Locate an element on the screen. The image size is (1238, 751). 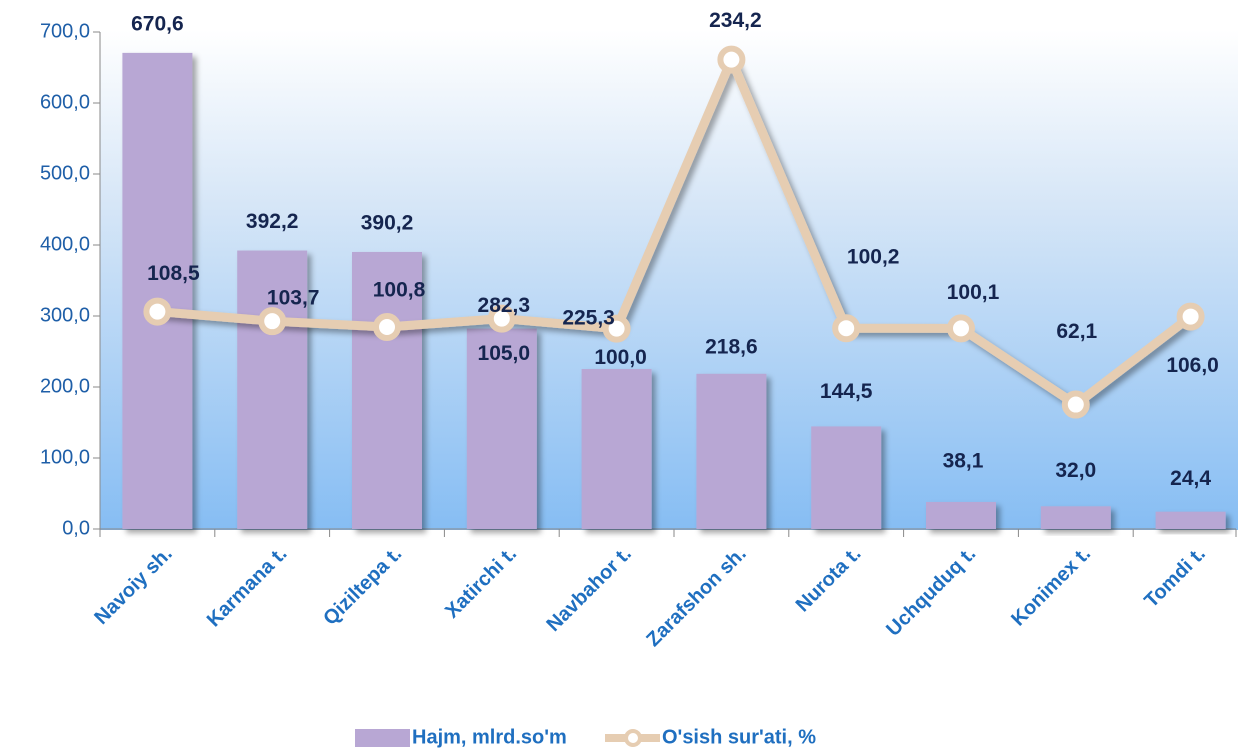
data-label: 144,5 is located at coordinates (846, 391).